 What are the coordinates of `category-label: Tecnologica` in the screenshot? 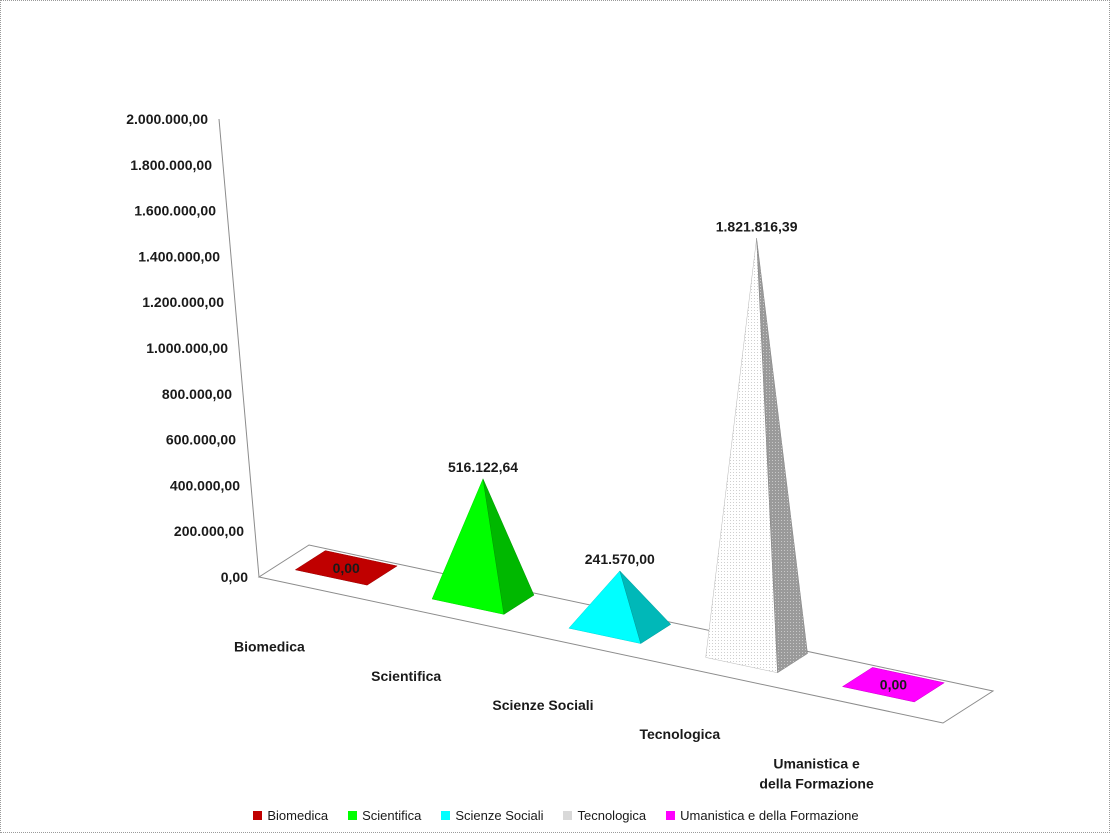 It's located at (679, 734).